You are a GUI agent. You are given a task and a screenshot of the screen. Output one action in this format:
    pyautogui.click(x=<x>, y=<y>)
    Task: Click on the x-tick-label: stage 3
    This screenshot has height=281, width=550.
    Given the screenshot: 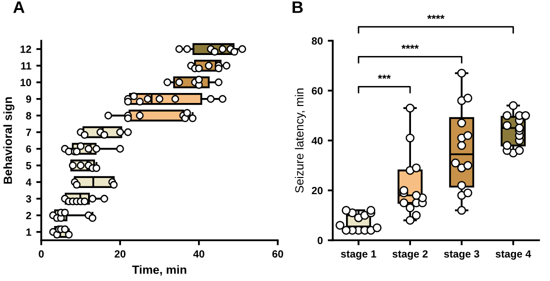 What is the action you would take?
    pyautogui.click(x=462, y=255)
    